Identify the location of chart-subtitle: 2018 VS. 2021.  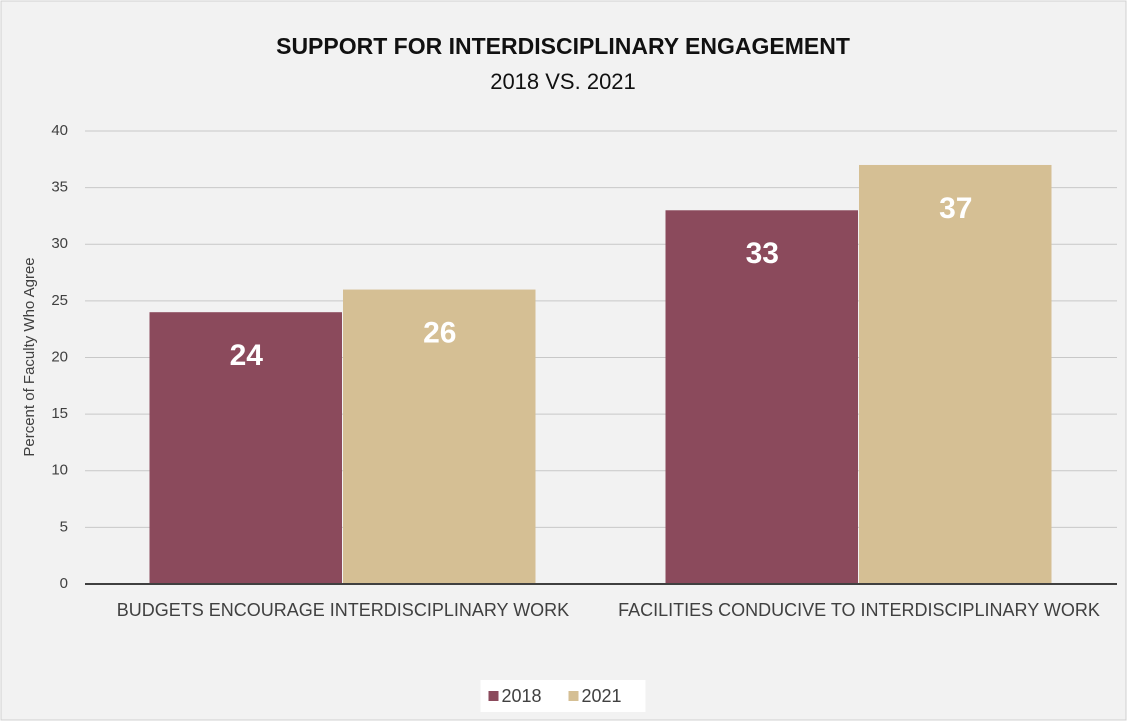
(563, 81).